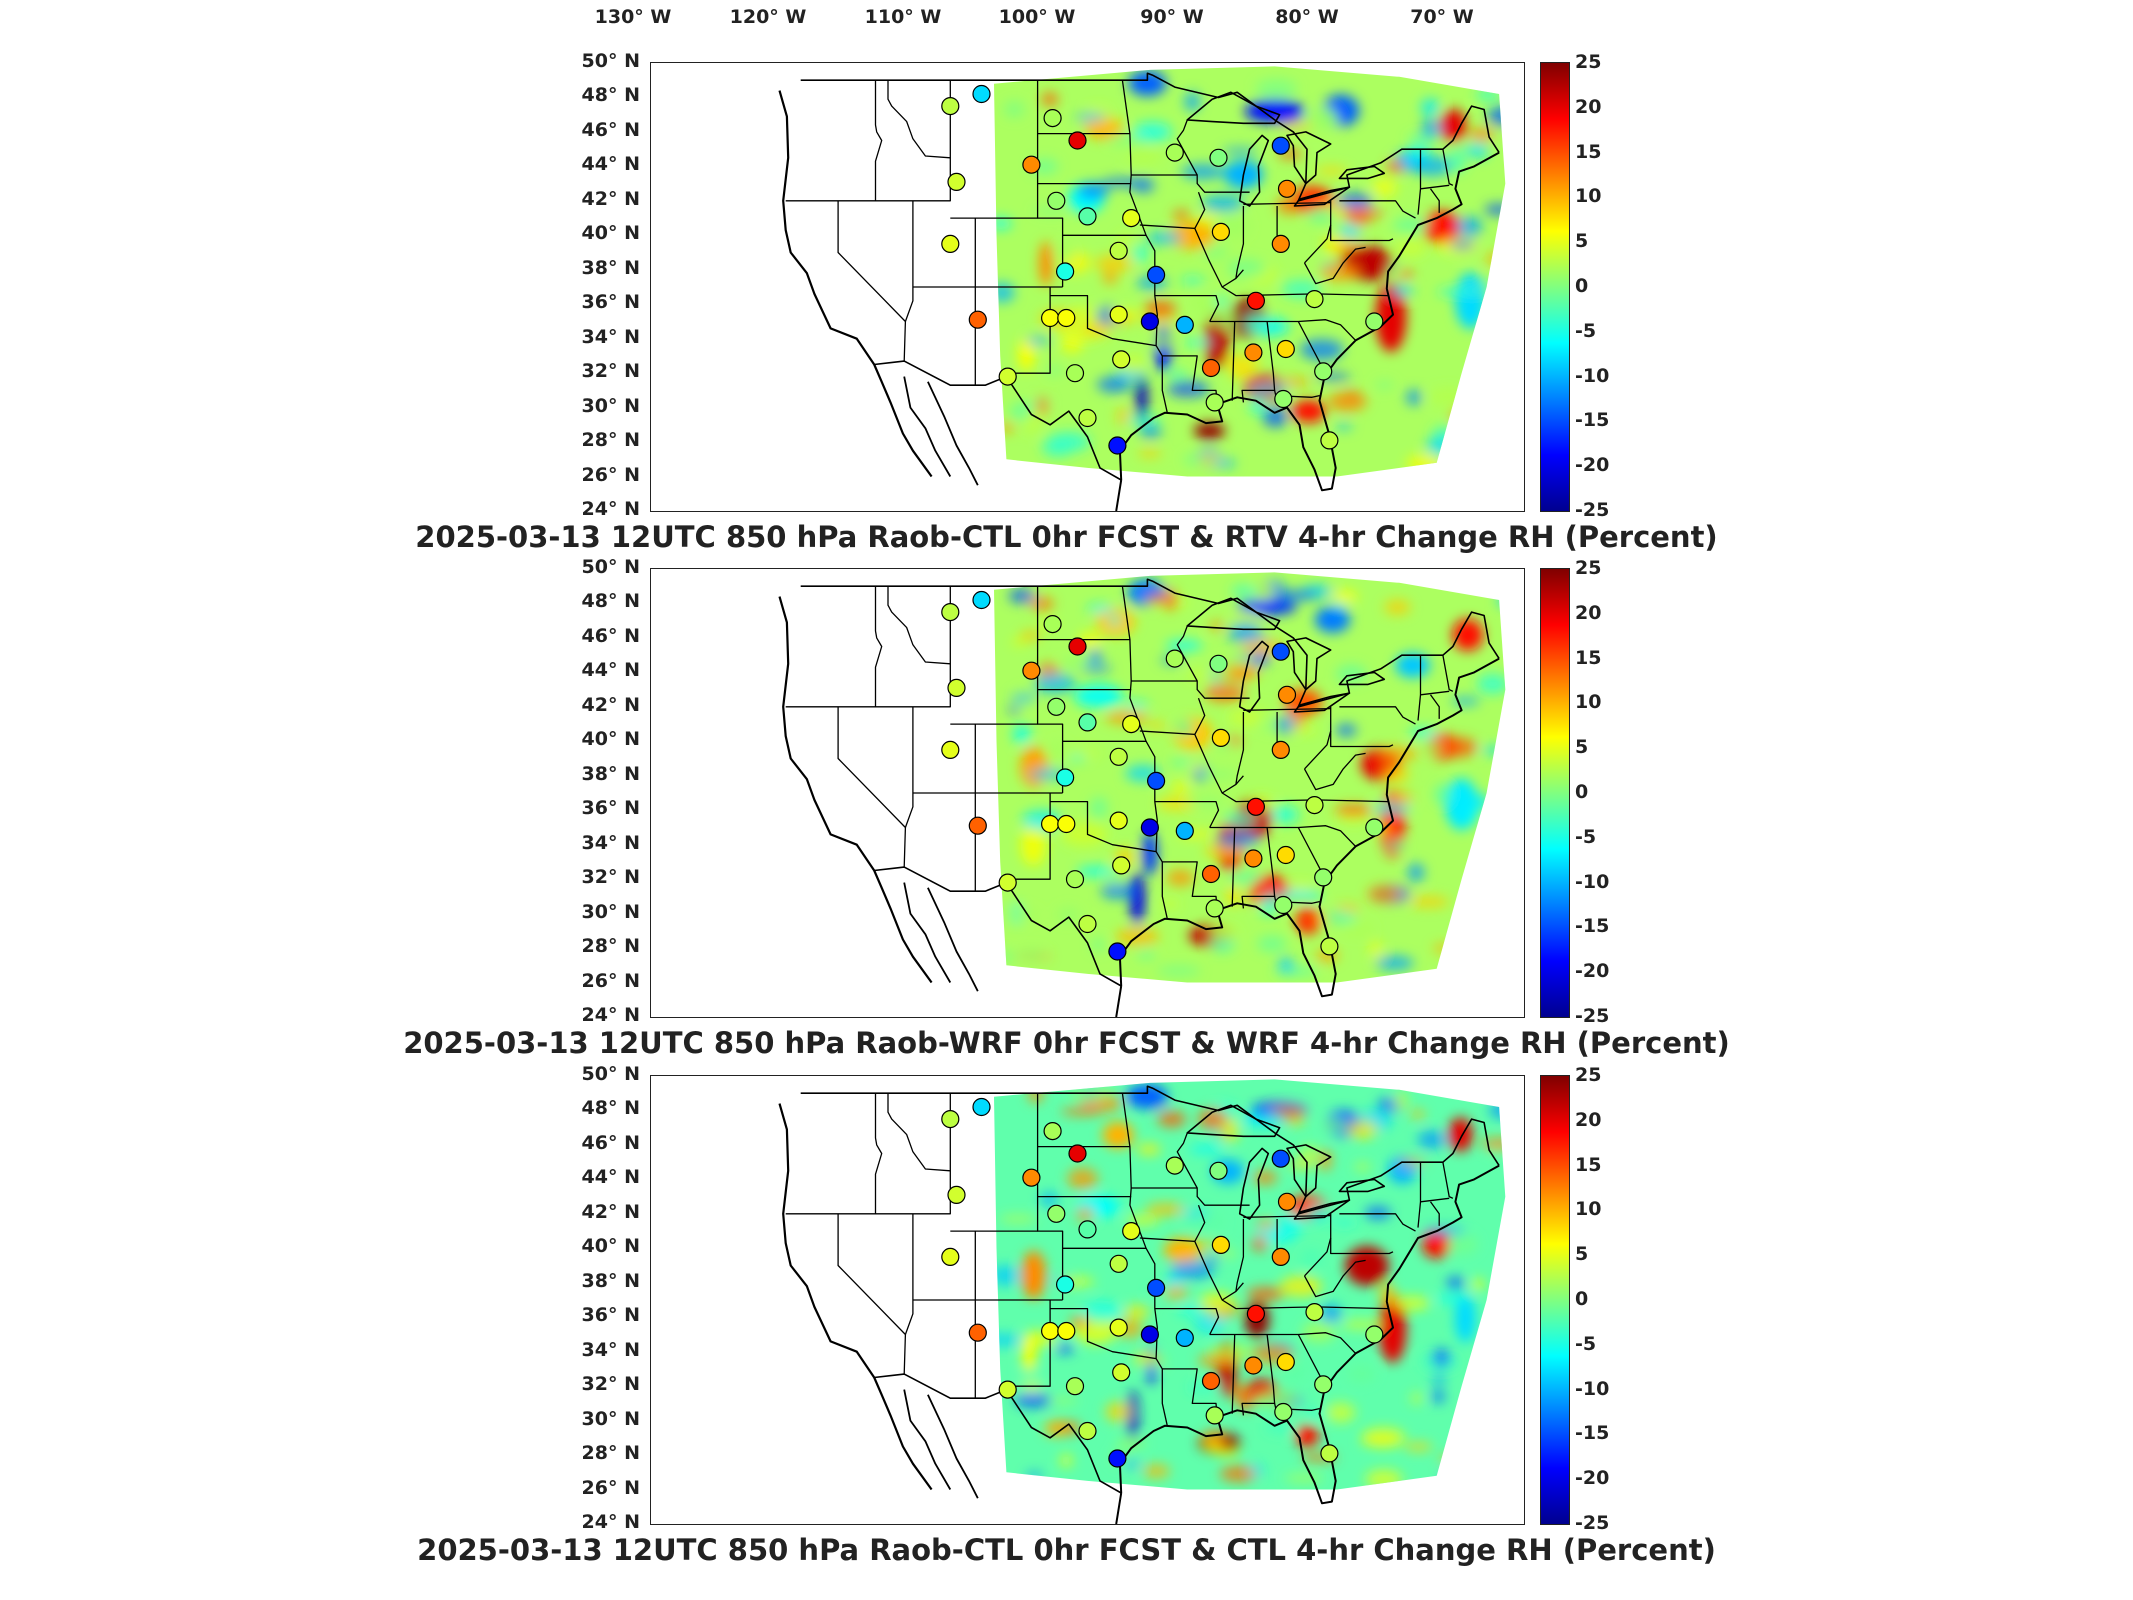 This screenshot has height=1600, width=2133. I want to click on coastline-gulf-atlantic, so click(1309, 1334).